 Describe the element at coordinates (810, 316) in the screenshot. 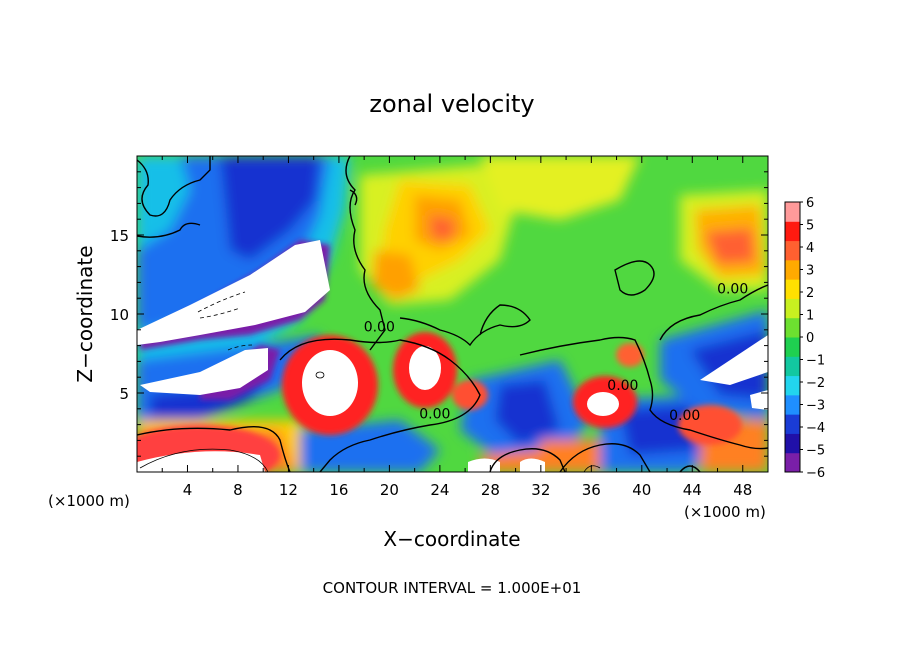

I see `colorbar-tick-label: 1` at that location.